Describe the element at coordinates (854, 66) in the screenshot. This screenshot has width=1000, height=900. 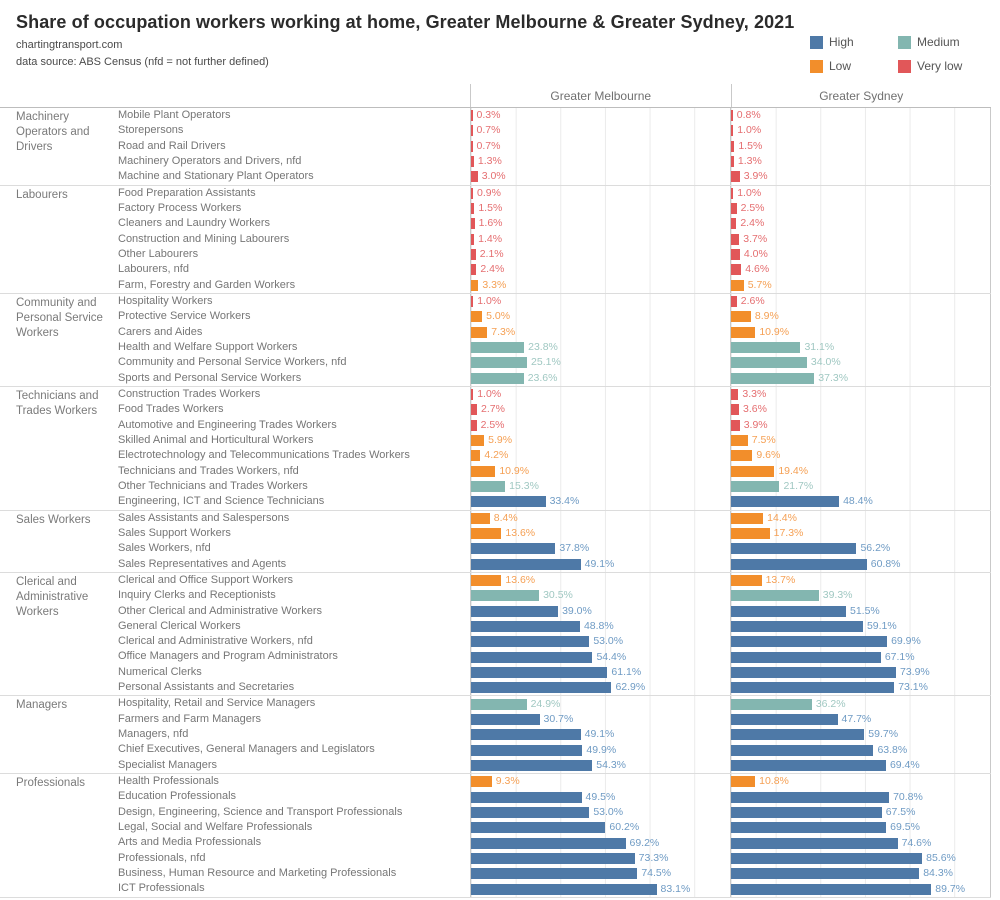
I see `legend-item-low: Low` at that location.